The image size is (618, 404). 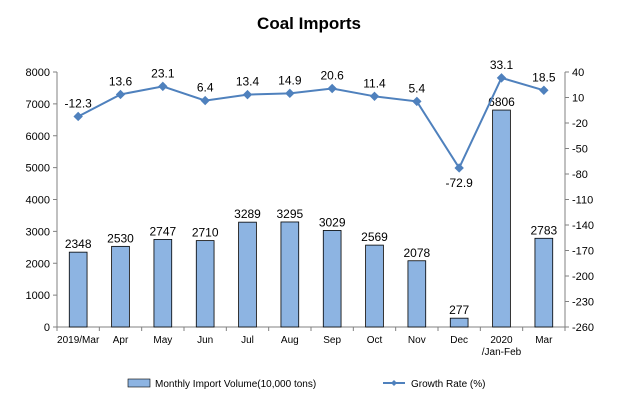 I want to click on x-tick-label: Nov, so click(x=417, y=340).